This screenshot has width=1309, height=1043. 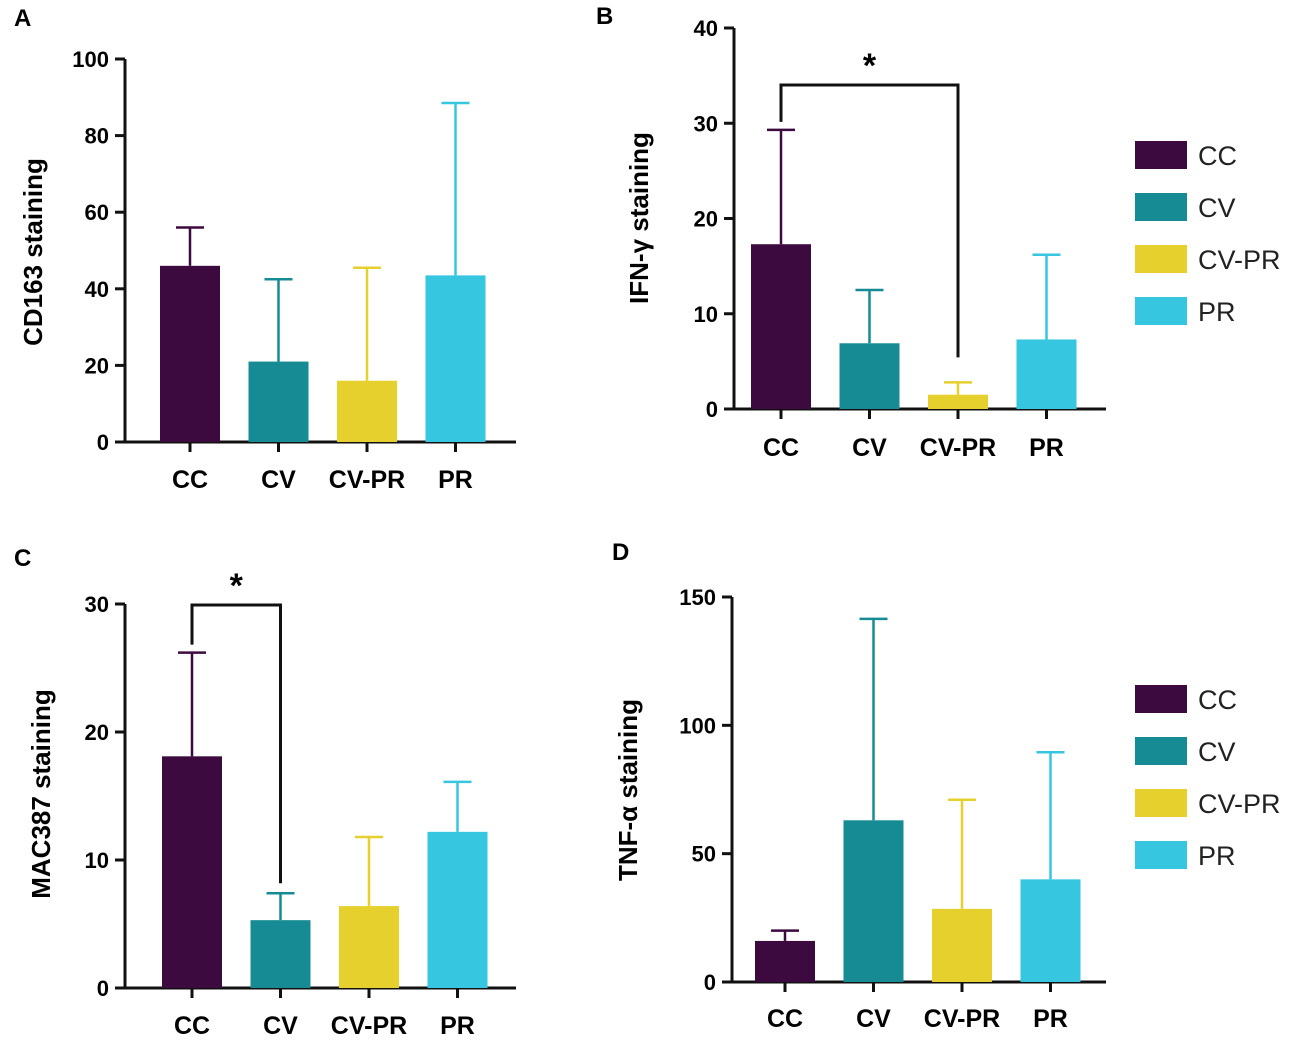 I want to click on y-axis-label: MAC387 staining, so click(x=41, y=794).